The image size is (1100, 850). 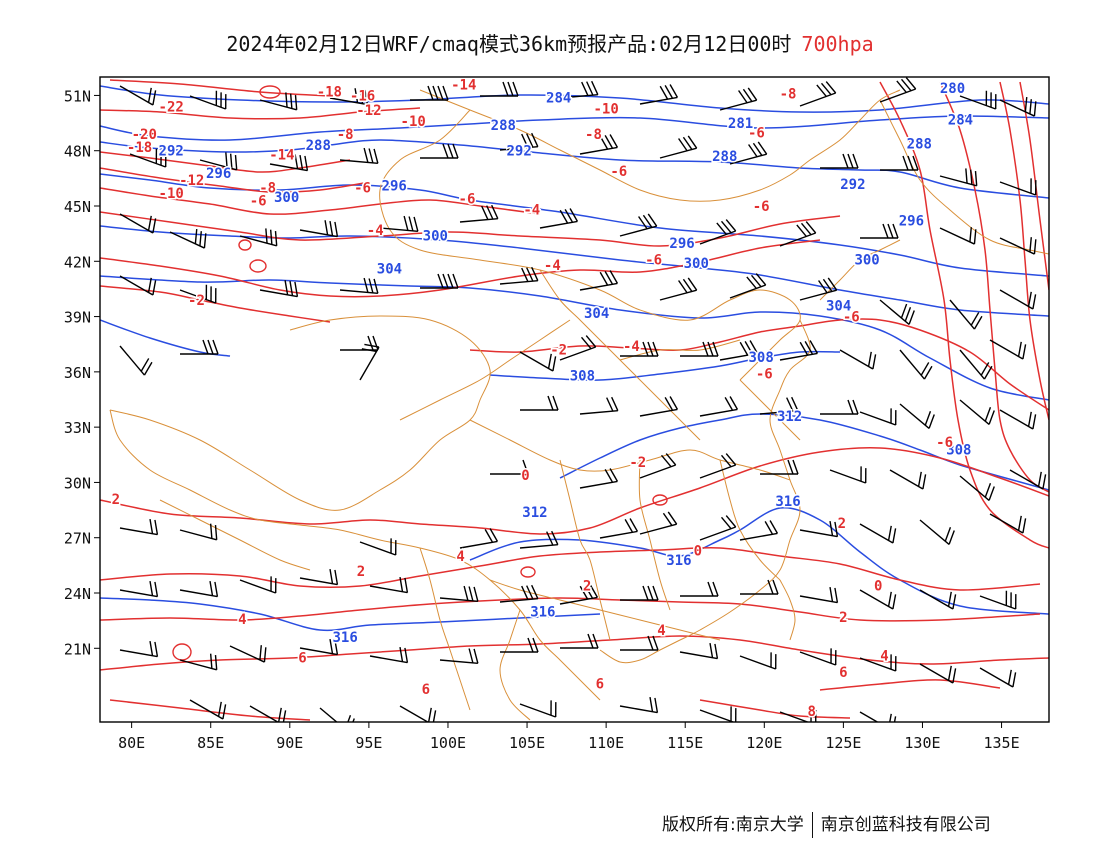 What do you see at coordinates (463, 85) in the screenshot?
I see `temperature-contour-label: -14` at bounding box center [463, 85].